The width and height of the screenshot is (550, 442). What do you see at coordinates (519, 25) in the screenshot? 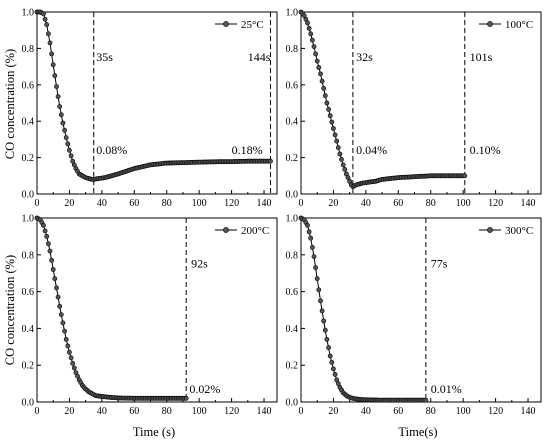
I see `legend-label: 100°C` at bounding box center [519, 25].